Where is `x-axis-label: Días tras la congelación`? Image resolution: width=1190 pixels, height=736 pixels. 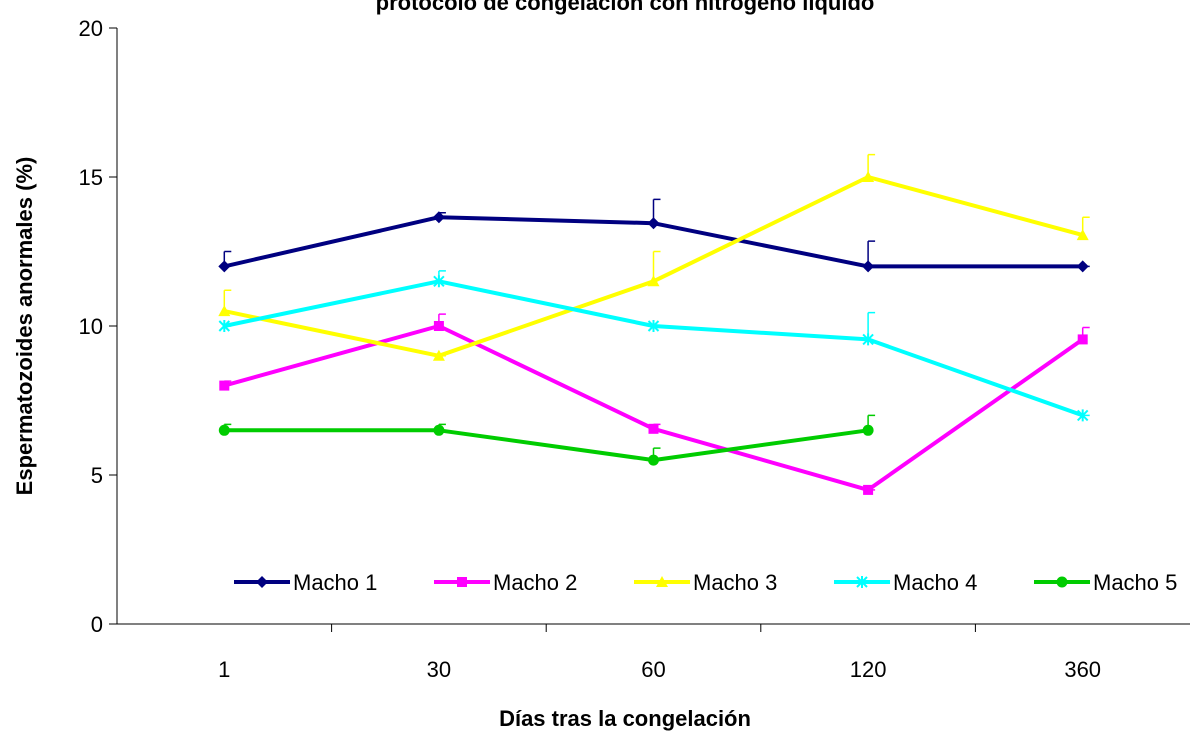 x-axis-label: Días tras la congelación is located at coordinates (625, 718).